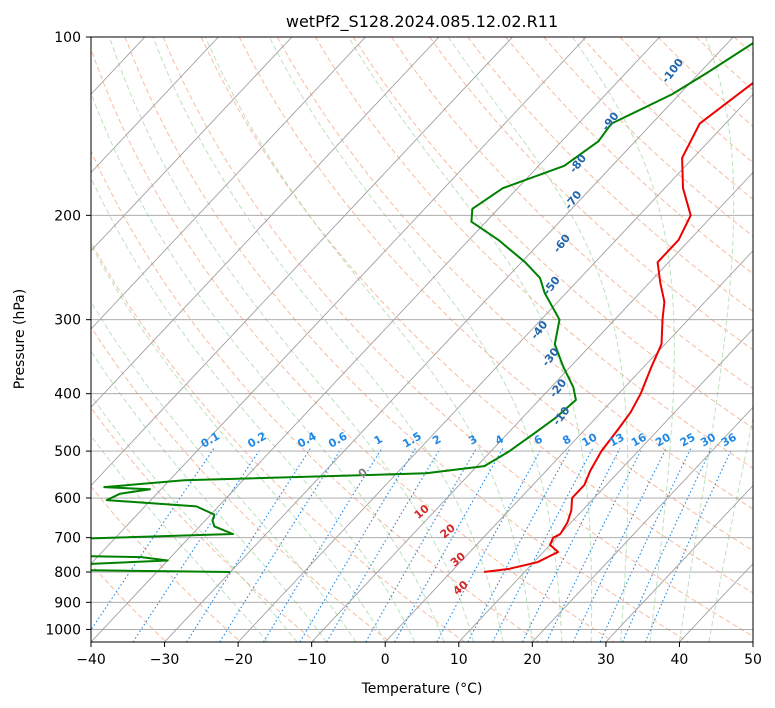 This screenshot has width=775, height=708. Describe the element at coordinates (680, 660) in the screenshot. I see `x-tick-label: 40` at that location.